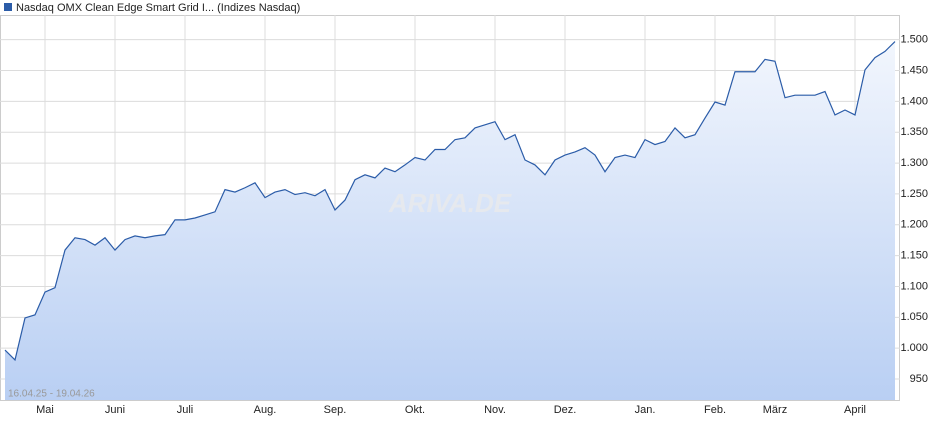 The height and width of the screenshot is (435, 940). What do you see at coordinates (914, 101) in the screenshot?
I see `y-tick-label: 1.400` at bounding box center [914, 101].